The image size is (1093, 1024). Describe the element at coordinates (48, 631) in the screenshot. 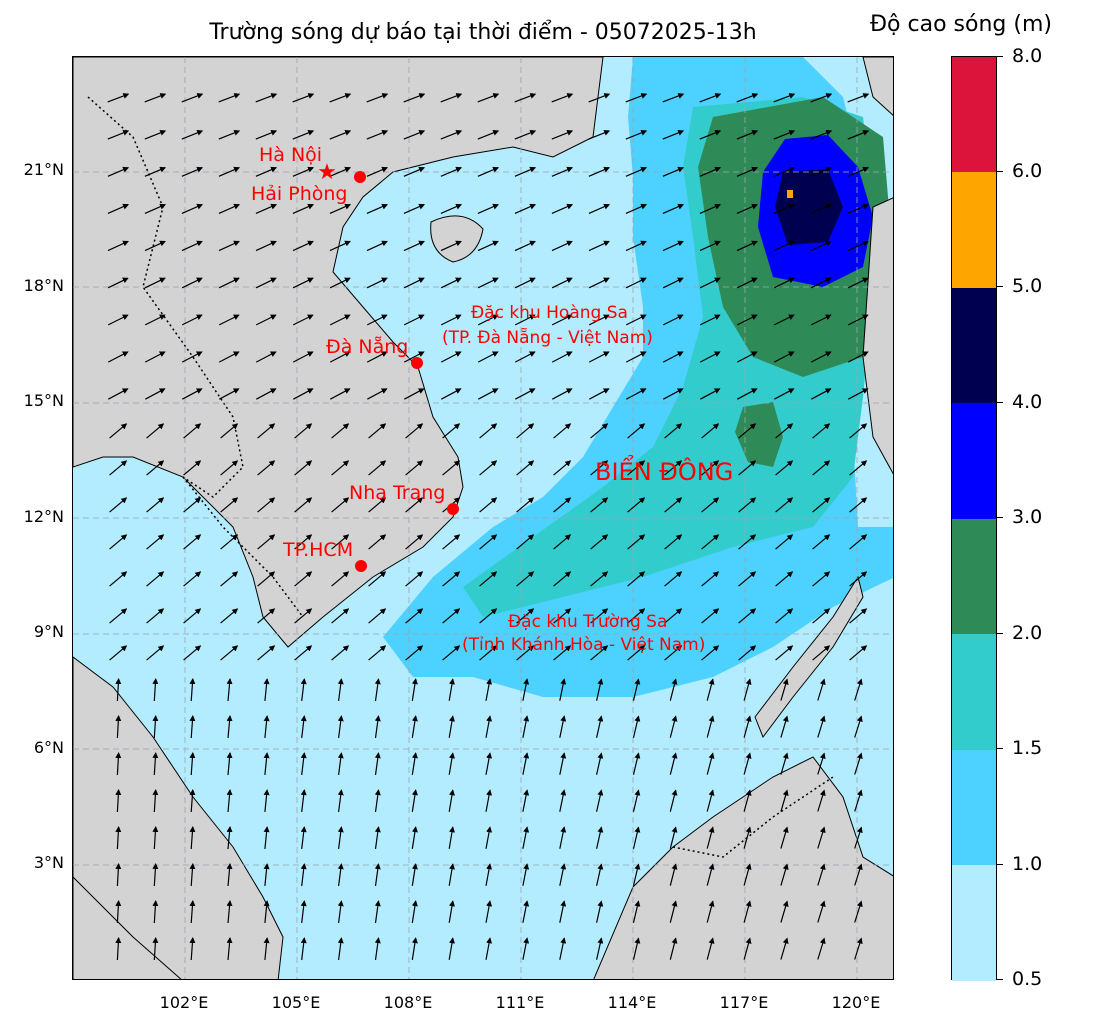

I see `lat-label-9: 9°N` at that location.